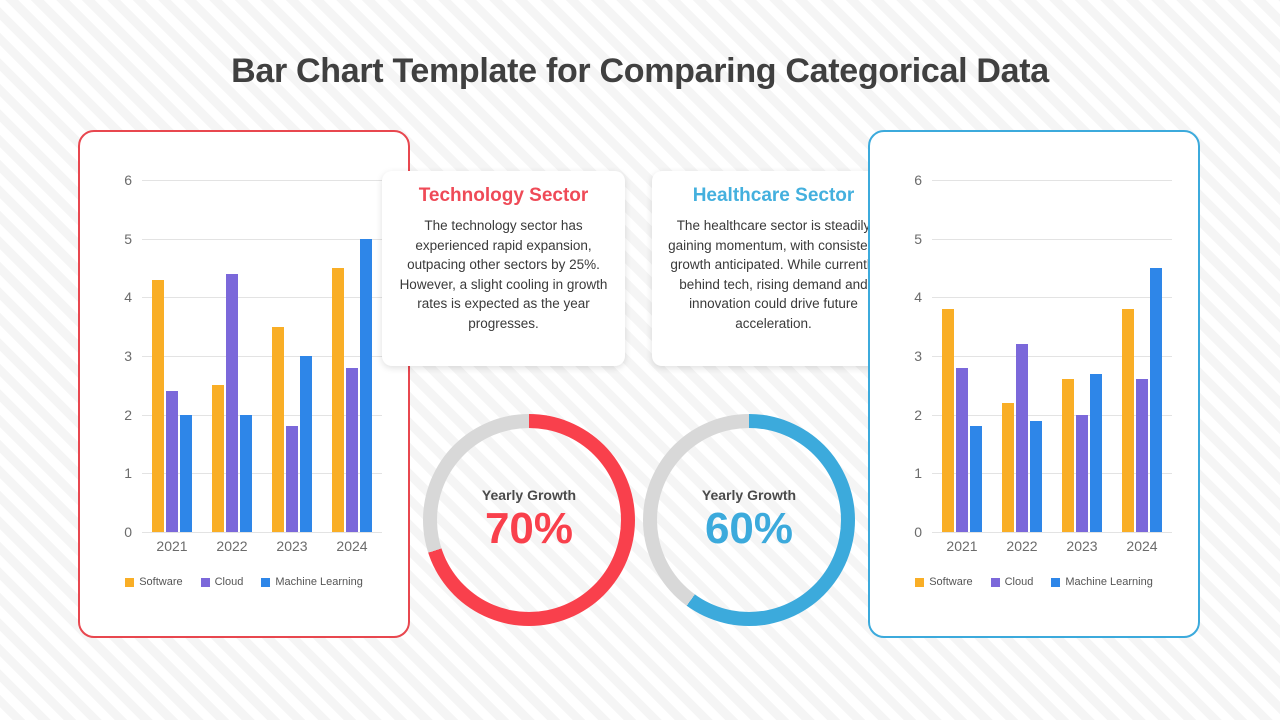 This screenshot has width=1280, height=720. I want to click on donut-value-healthcare: 60%, so click(749, 528).